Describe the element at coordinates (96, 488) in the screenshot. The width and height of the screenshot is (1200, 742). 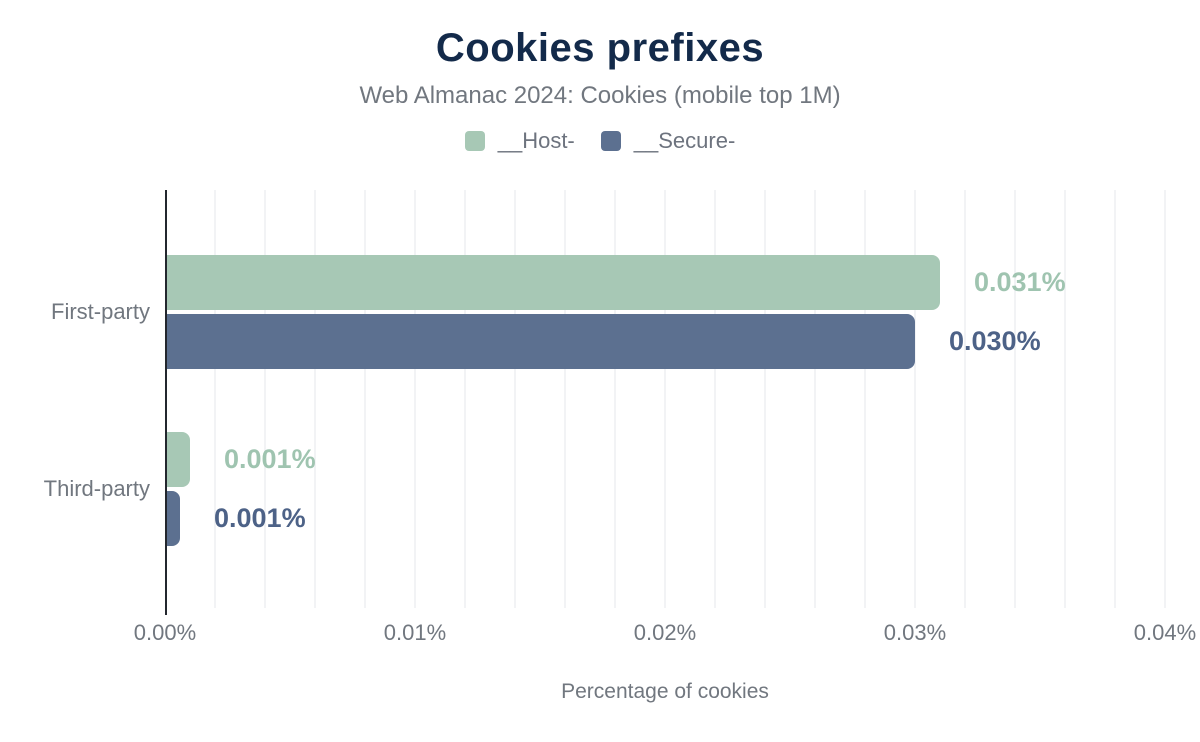
I see `category-label-thirdparty: Third-party` at that location.